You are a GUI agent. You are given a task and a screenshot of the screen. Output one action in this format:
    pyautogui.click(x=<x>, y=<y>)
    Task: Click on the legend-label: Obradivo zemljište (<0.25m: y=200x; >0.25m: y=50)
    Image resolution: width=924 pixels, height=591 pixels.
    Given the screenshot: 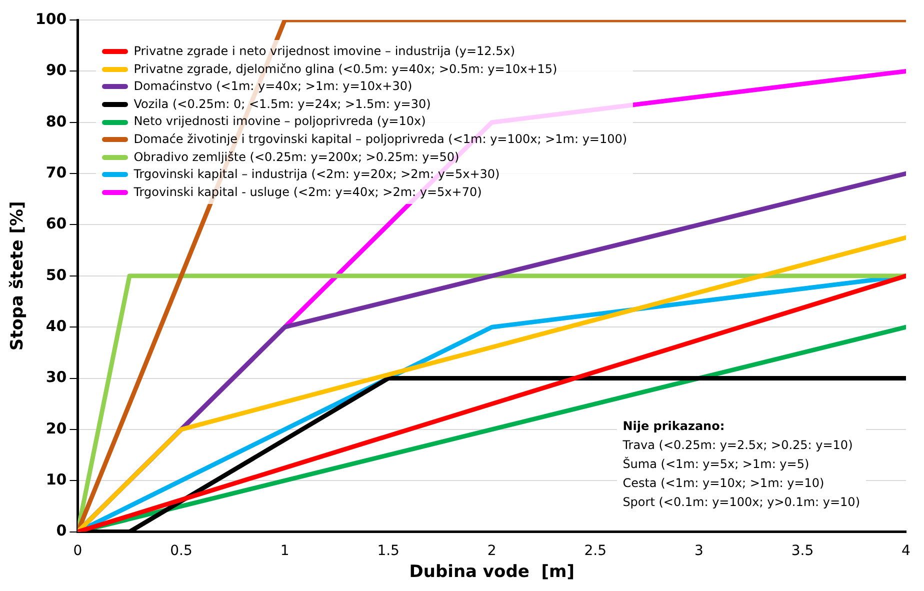 What is the action you would take?
    pyautogui.click(x=297, y=157)
    